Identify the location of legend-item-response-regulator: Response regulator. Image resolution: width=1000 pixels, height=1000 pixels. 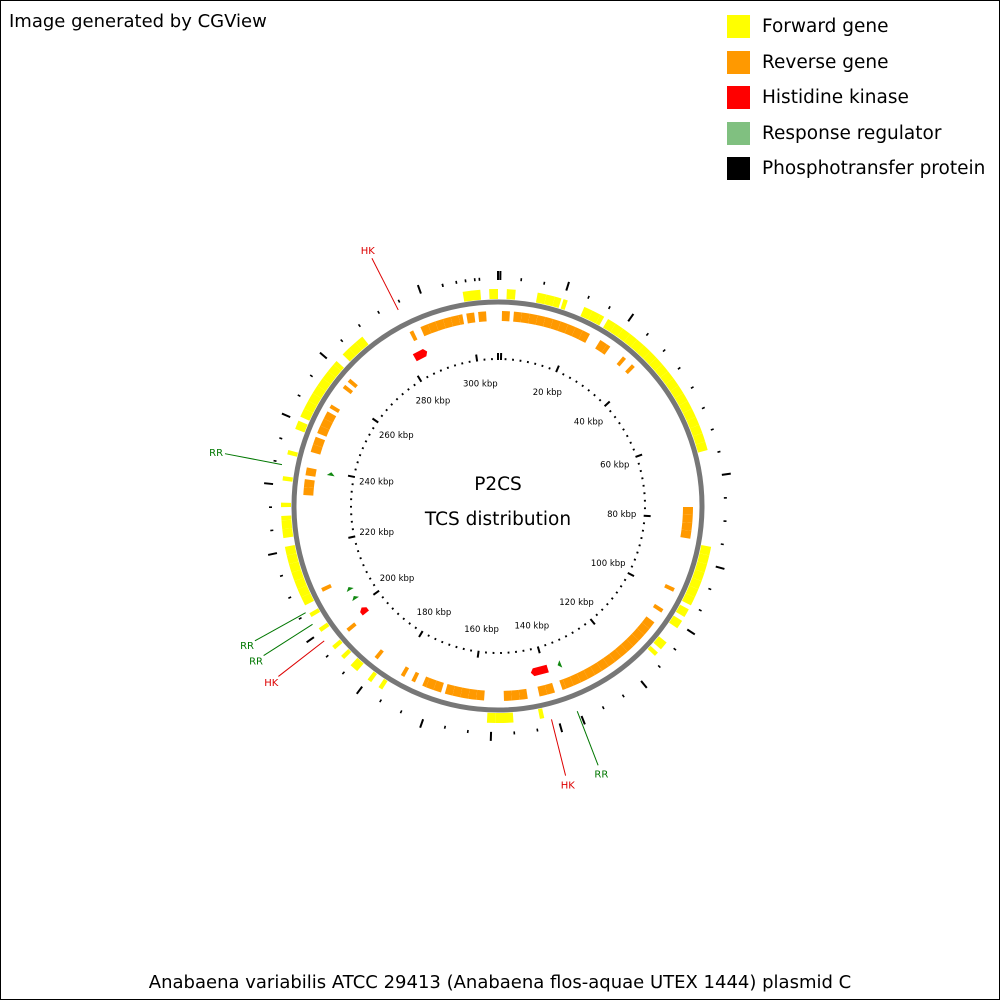
(856, 134).